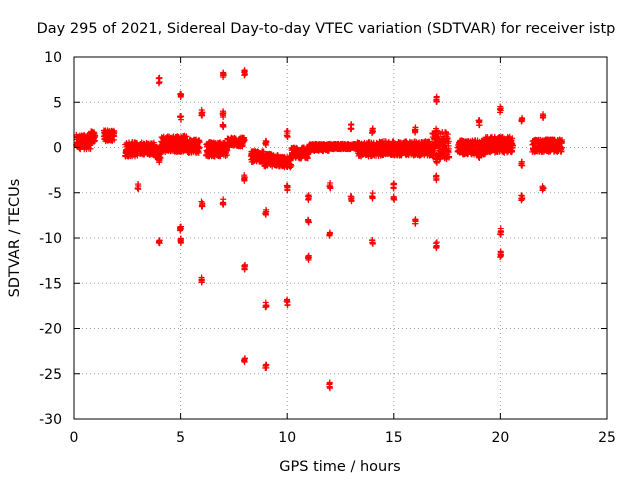  What do you see at coordinates (50, 330) in the screenshot?
I see `y-tick-label: -20` at bounding box center [50, 330].